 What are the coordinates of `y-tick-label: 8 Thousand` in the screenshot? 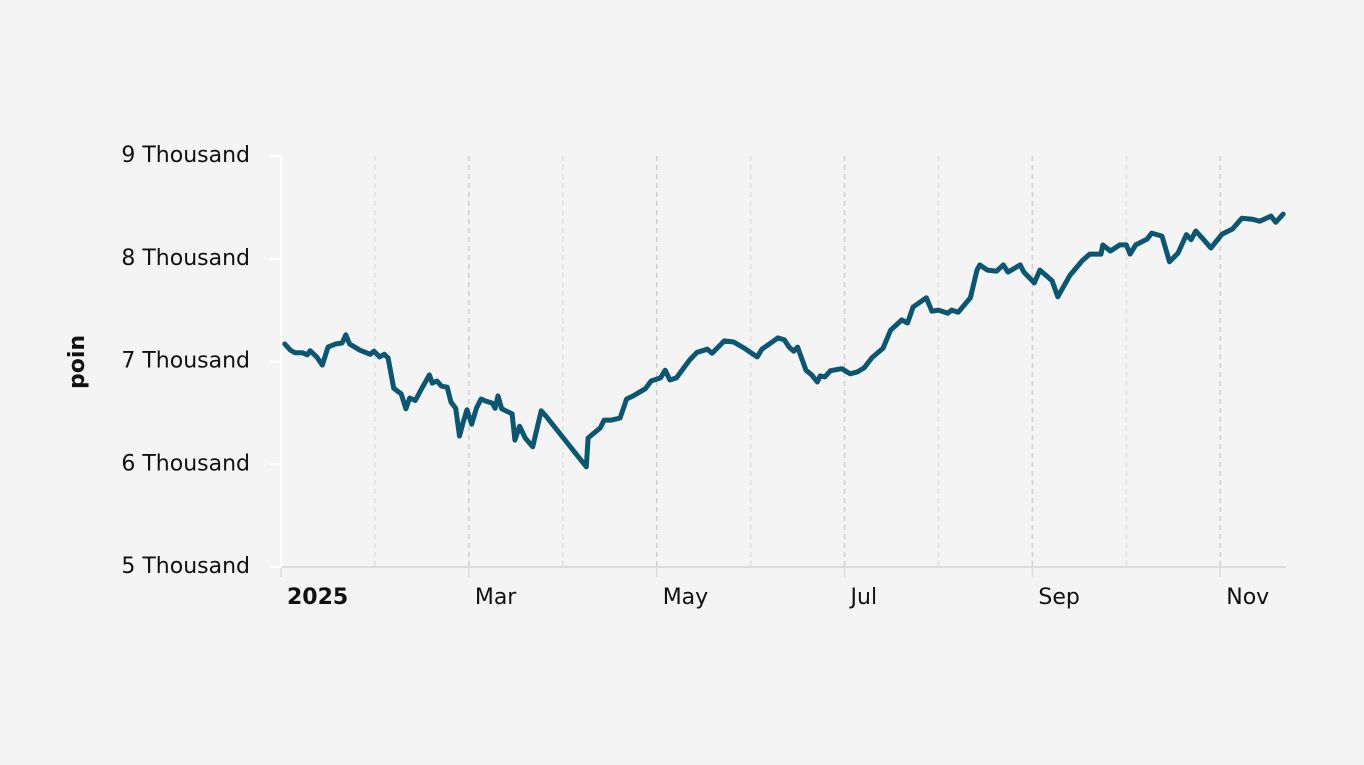 It's located at (185, 258).